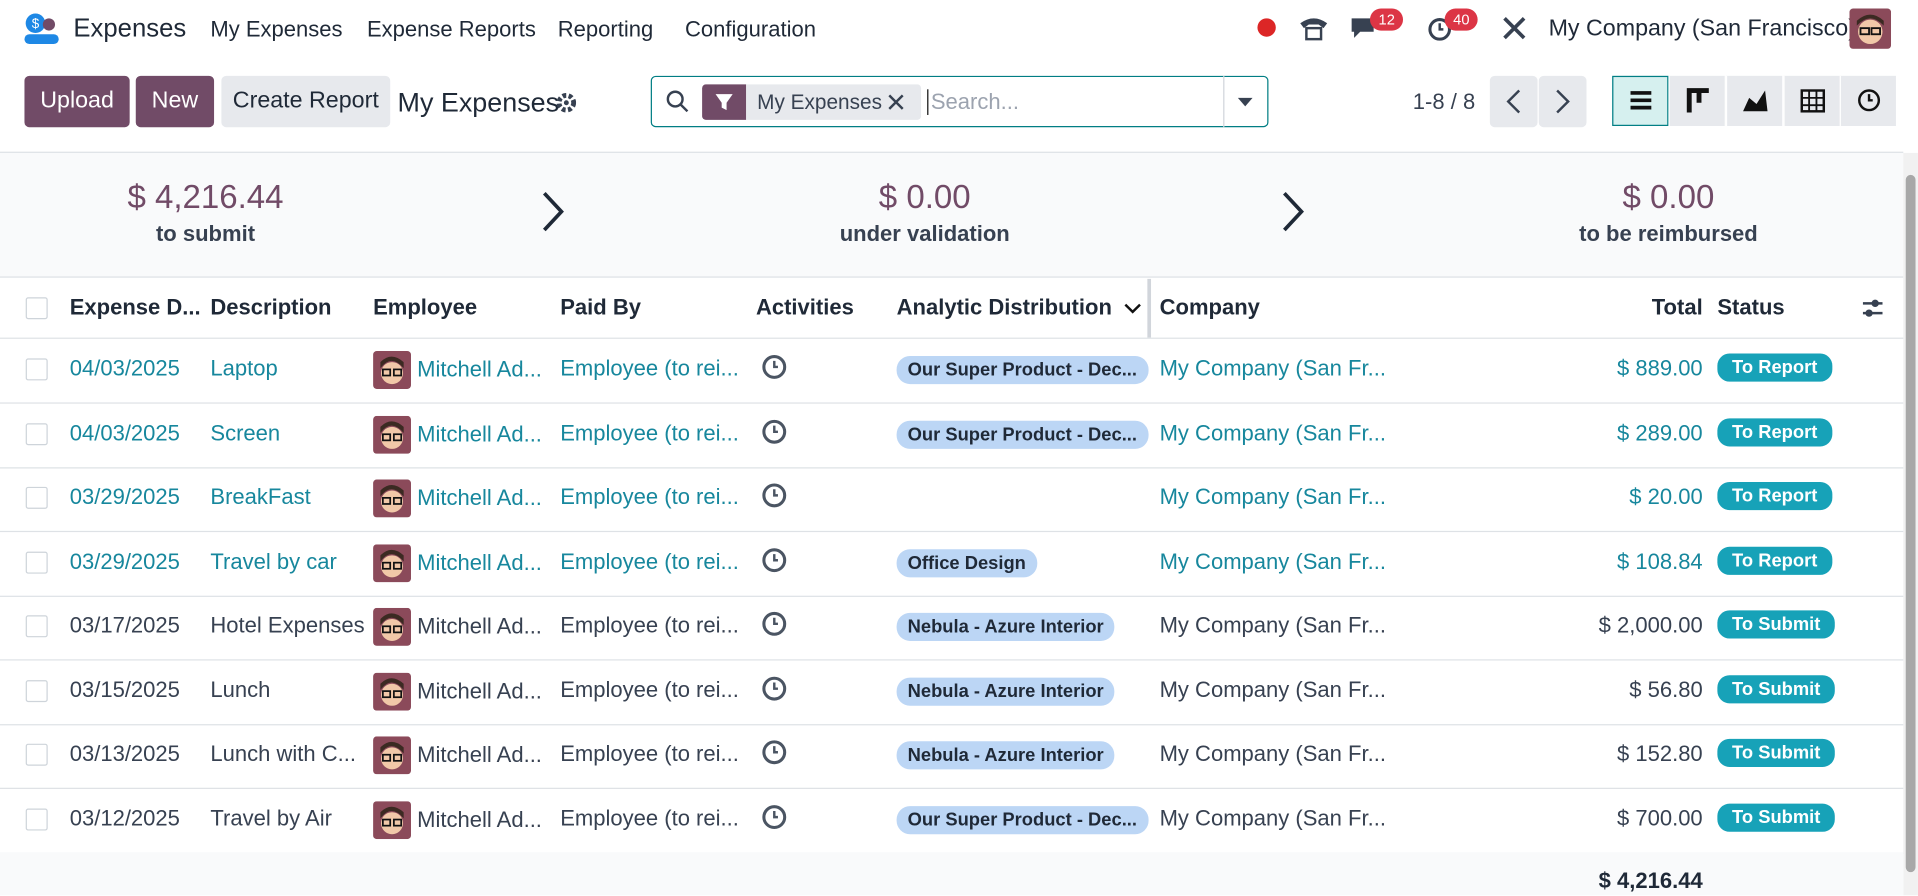 The width and height of the screenshot is (1918, 896). I want to click on analytic-tag: Office Design, so click(966, 562).